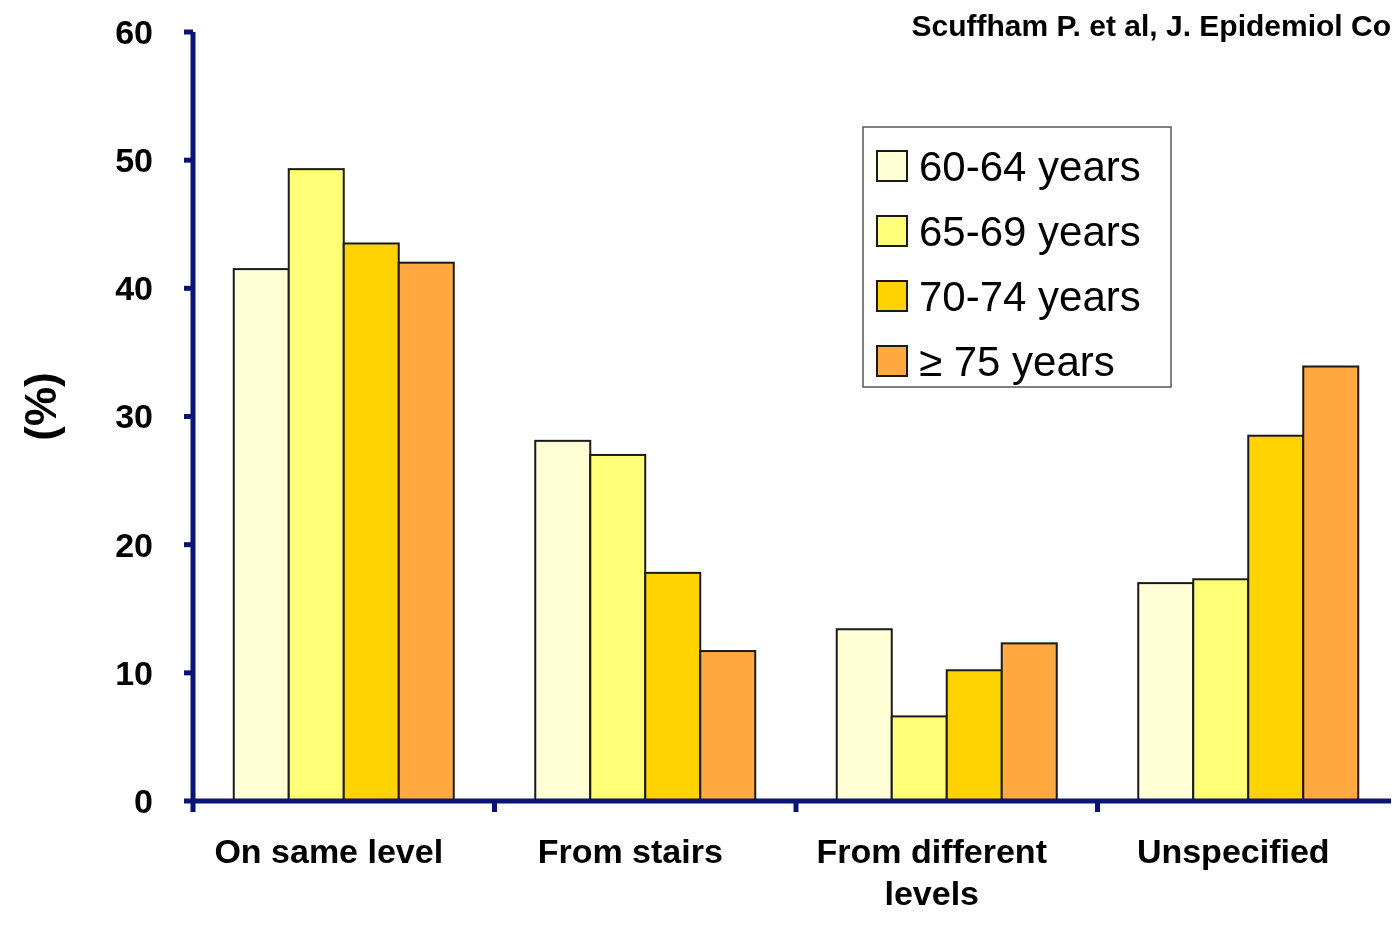 Image resolution: width=1399 pixels, height=926 pixels. Describe the element at coordinates (134, 288) in the screenshot. I see `y-tick-label: 40` at that location.